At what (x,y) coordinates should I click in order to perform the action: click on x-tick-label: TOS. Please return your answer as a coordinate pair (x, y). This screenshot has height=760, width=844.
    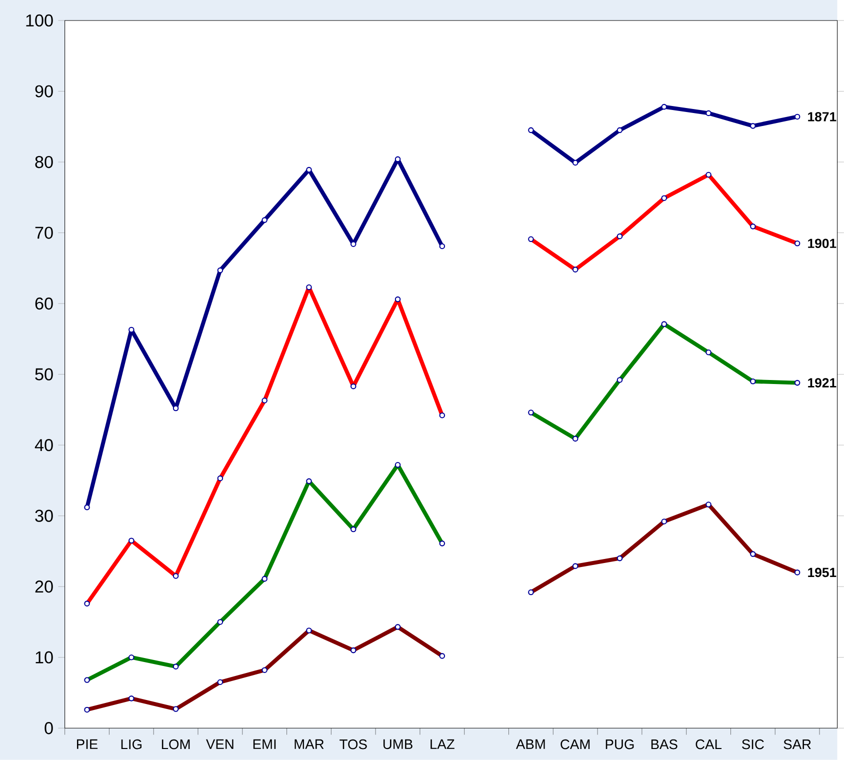
    Looking at the image, I should click on (353, 744).